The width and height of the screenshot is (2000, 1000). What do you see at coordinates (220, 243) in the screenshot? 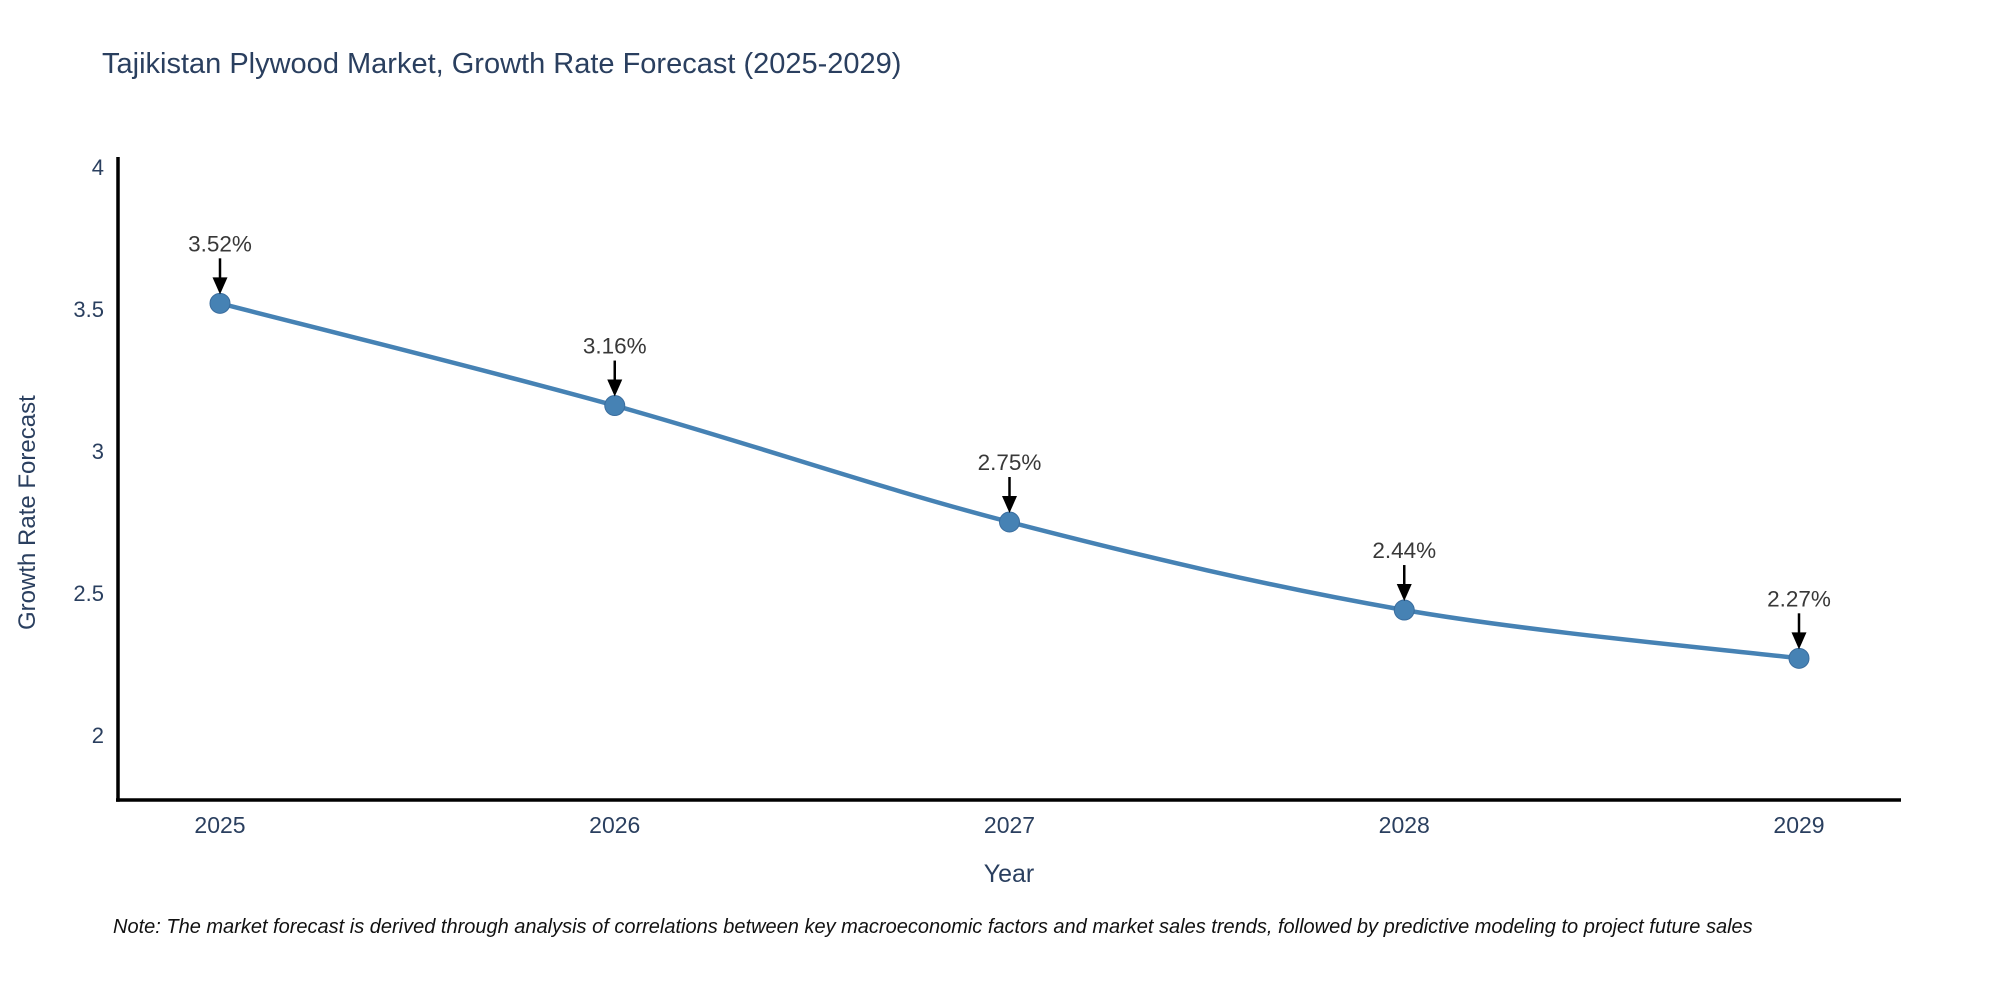
I see `annotation-label: 3.52%` at bounding box center [220, 243].